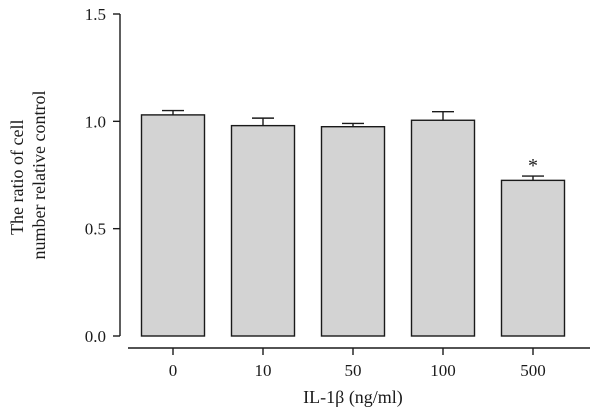 The height and width of the screenshot is (413, 600). I want to click on significance-marker: *, so click(533, 166).